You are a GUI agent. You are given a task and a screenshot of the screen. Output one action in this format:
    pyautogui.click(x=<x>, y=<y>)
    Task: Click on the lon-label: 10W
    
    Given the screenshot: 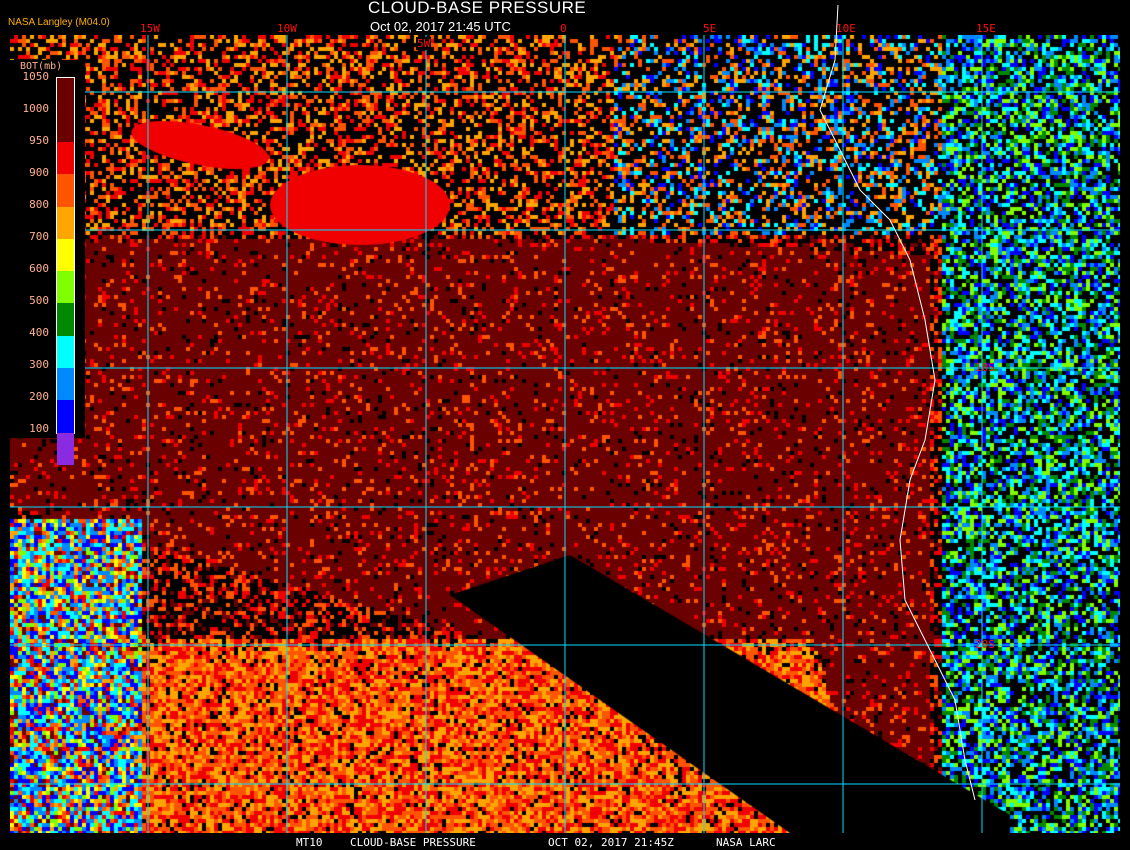 What is the action you would take?
    pyautogui.click(x=287, y=28)
    